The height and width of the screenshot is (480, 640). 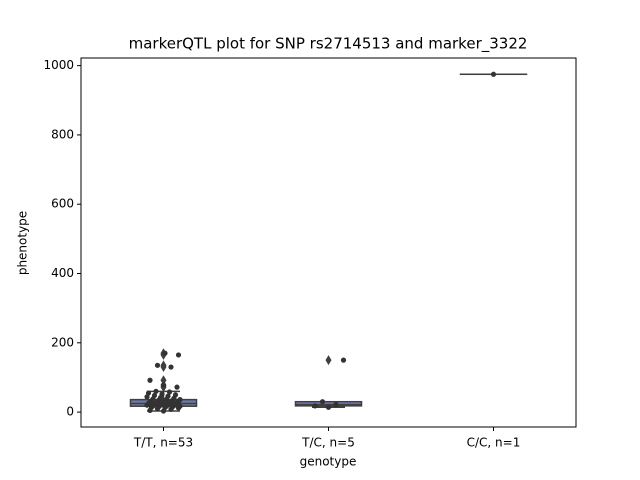 I want to click on y-axis-label: phenotype, so click(x=23, y=243).